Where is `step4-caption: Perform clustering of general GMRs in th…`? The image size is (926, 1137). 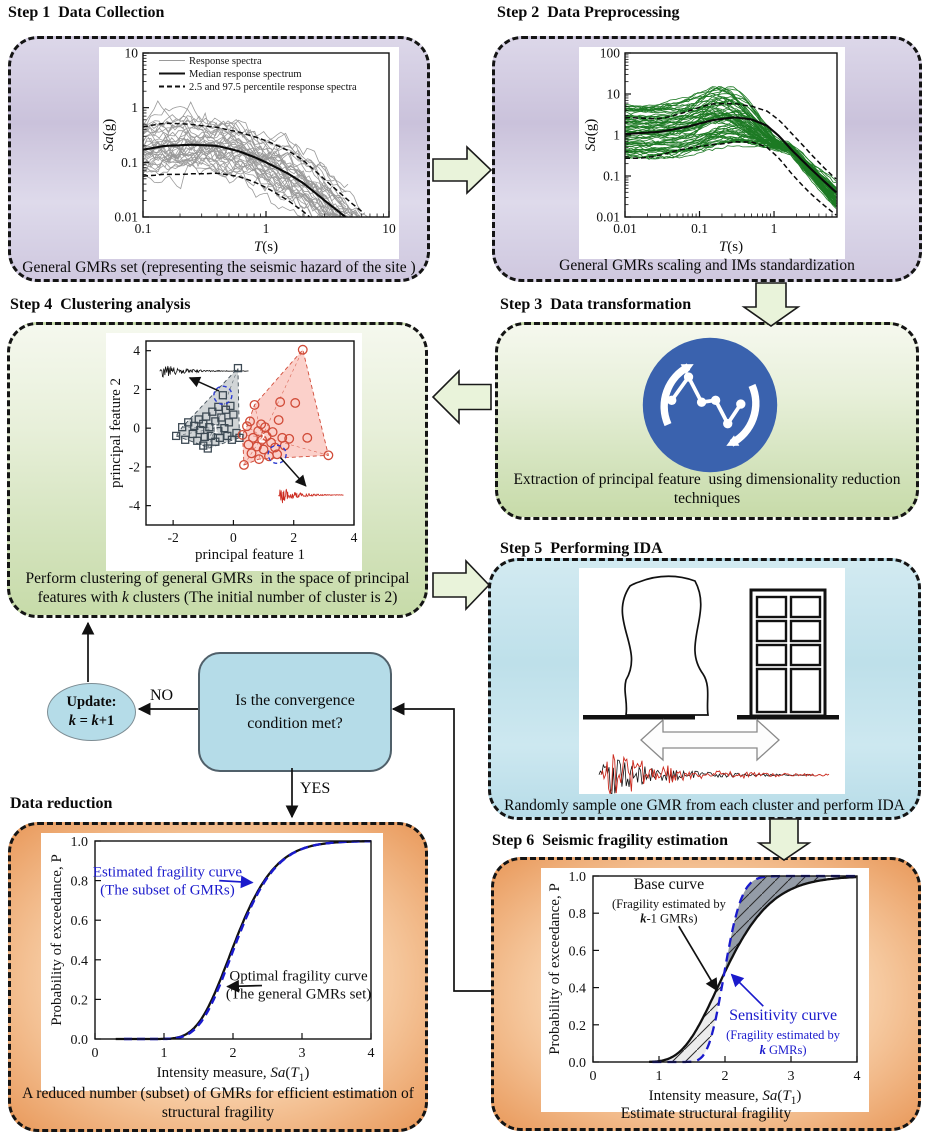
step4-caption: Perform clustering of general GMRs in th… is located at coordinates (217, 589).